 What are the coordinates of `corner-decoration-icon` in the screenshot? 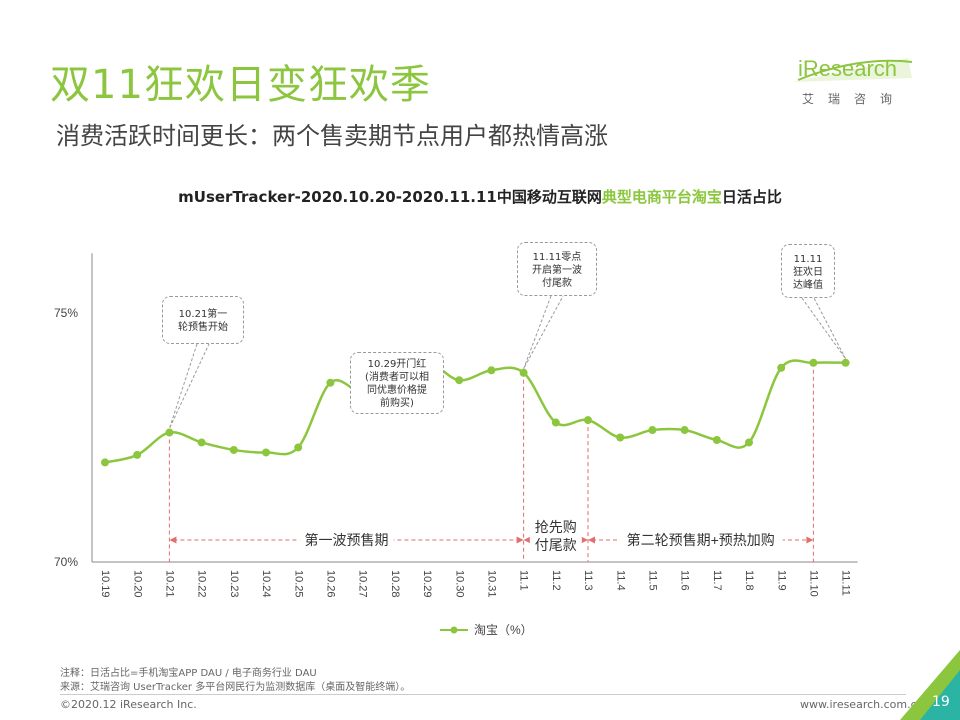 It's located at (930, 685).